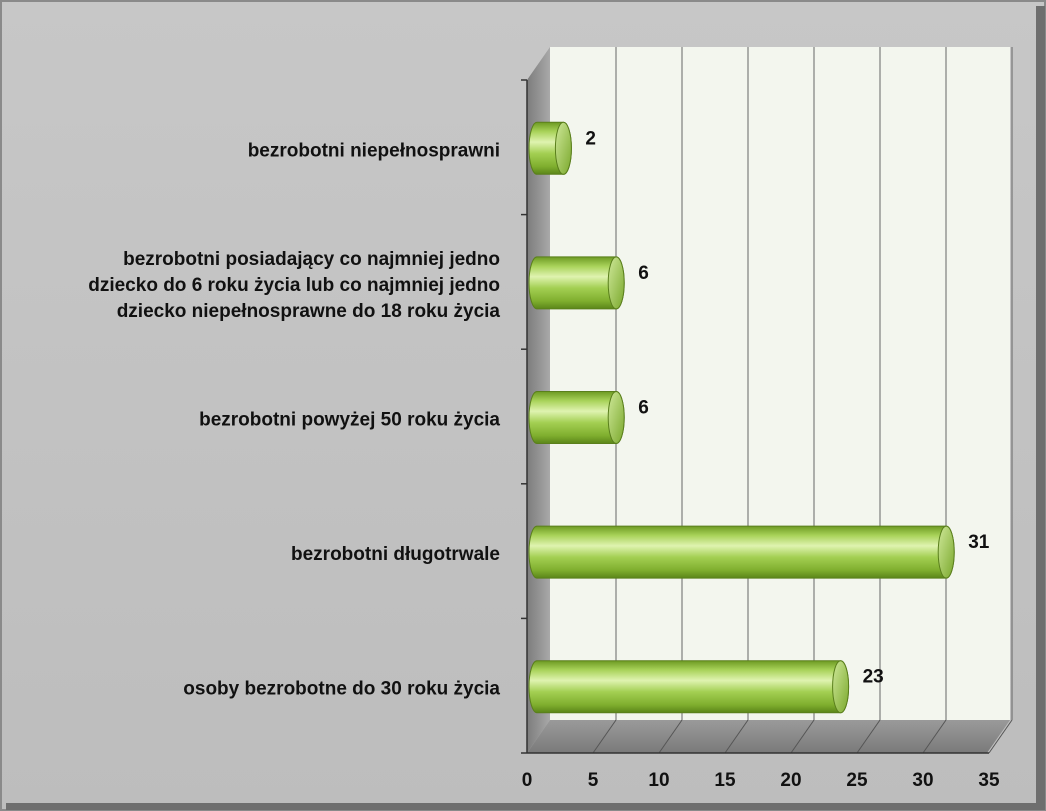  I want to click on category-label: osoby bezrobotne do 30 roku życia, so click(341, 689).